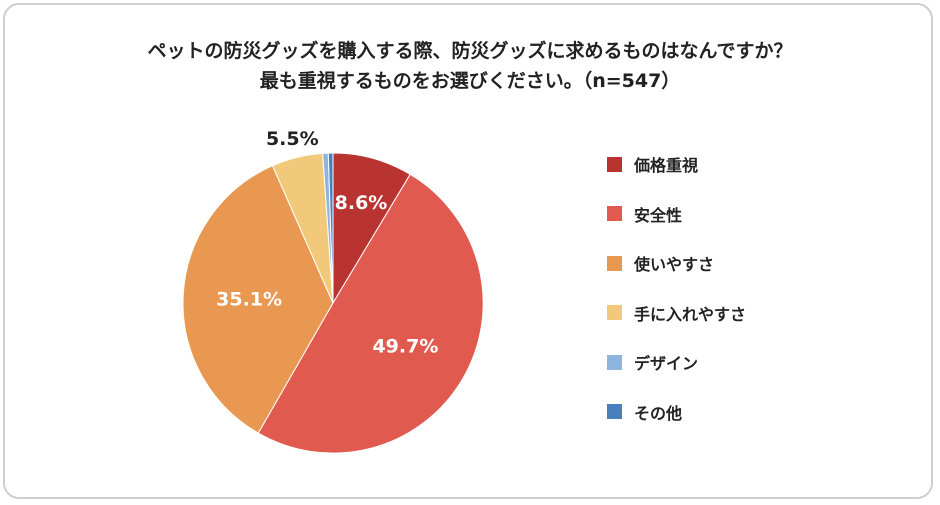 The image size is (940, 505). I want to click on legend-item-3: 使いやすさ, so click(676, 263).